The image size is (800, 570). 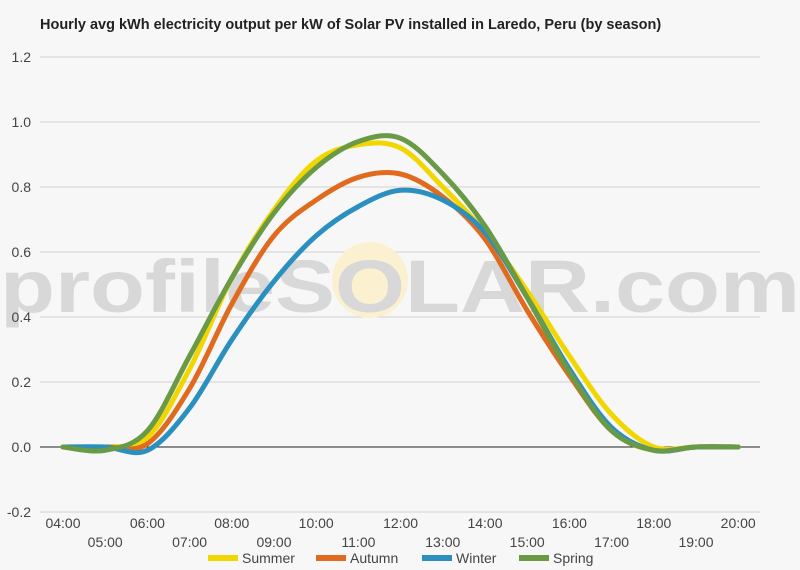 What do you see at coordinates (569, 523) in the screenshot?
I see `x-tick-label: 16:00` at bounding box center [569, 523].